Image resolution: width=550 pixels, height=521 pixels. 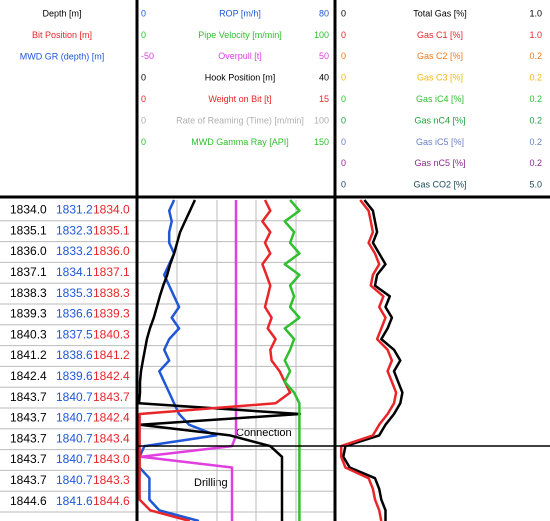 I want to click on depth-header: Depth [m], so click(x=61, y=13).